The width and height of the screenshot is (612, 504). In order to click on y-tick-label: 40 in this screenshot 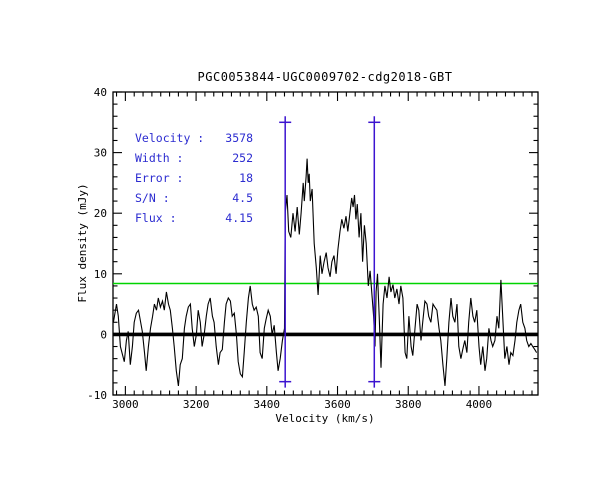, I will do `click(100, 92)`.